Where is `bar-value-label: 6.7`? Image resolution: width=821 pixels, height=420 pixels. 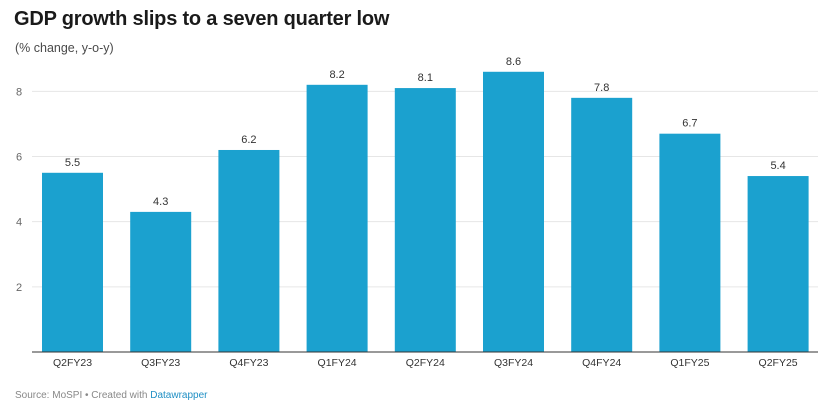 bar-value-label: 6.7 is located at coordinates (689, 124).